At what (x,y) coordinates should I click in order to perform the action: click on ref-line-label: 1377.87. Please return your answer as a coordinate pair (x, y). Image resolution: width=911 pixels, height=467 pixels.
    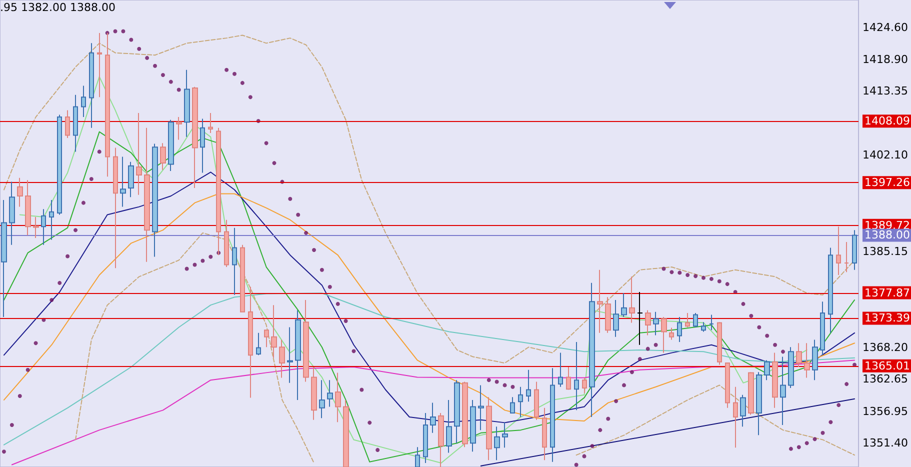
    Looking at the image, I should click on (887, 293).